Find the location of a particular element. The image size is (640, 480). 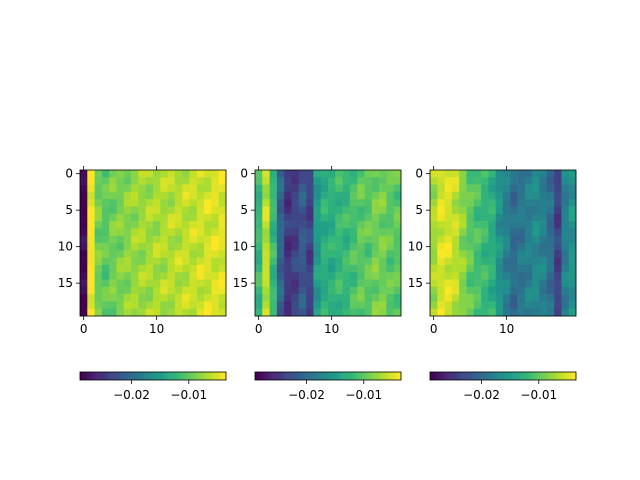

y-tick-label: 10 is located at coordinates (415, 247).